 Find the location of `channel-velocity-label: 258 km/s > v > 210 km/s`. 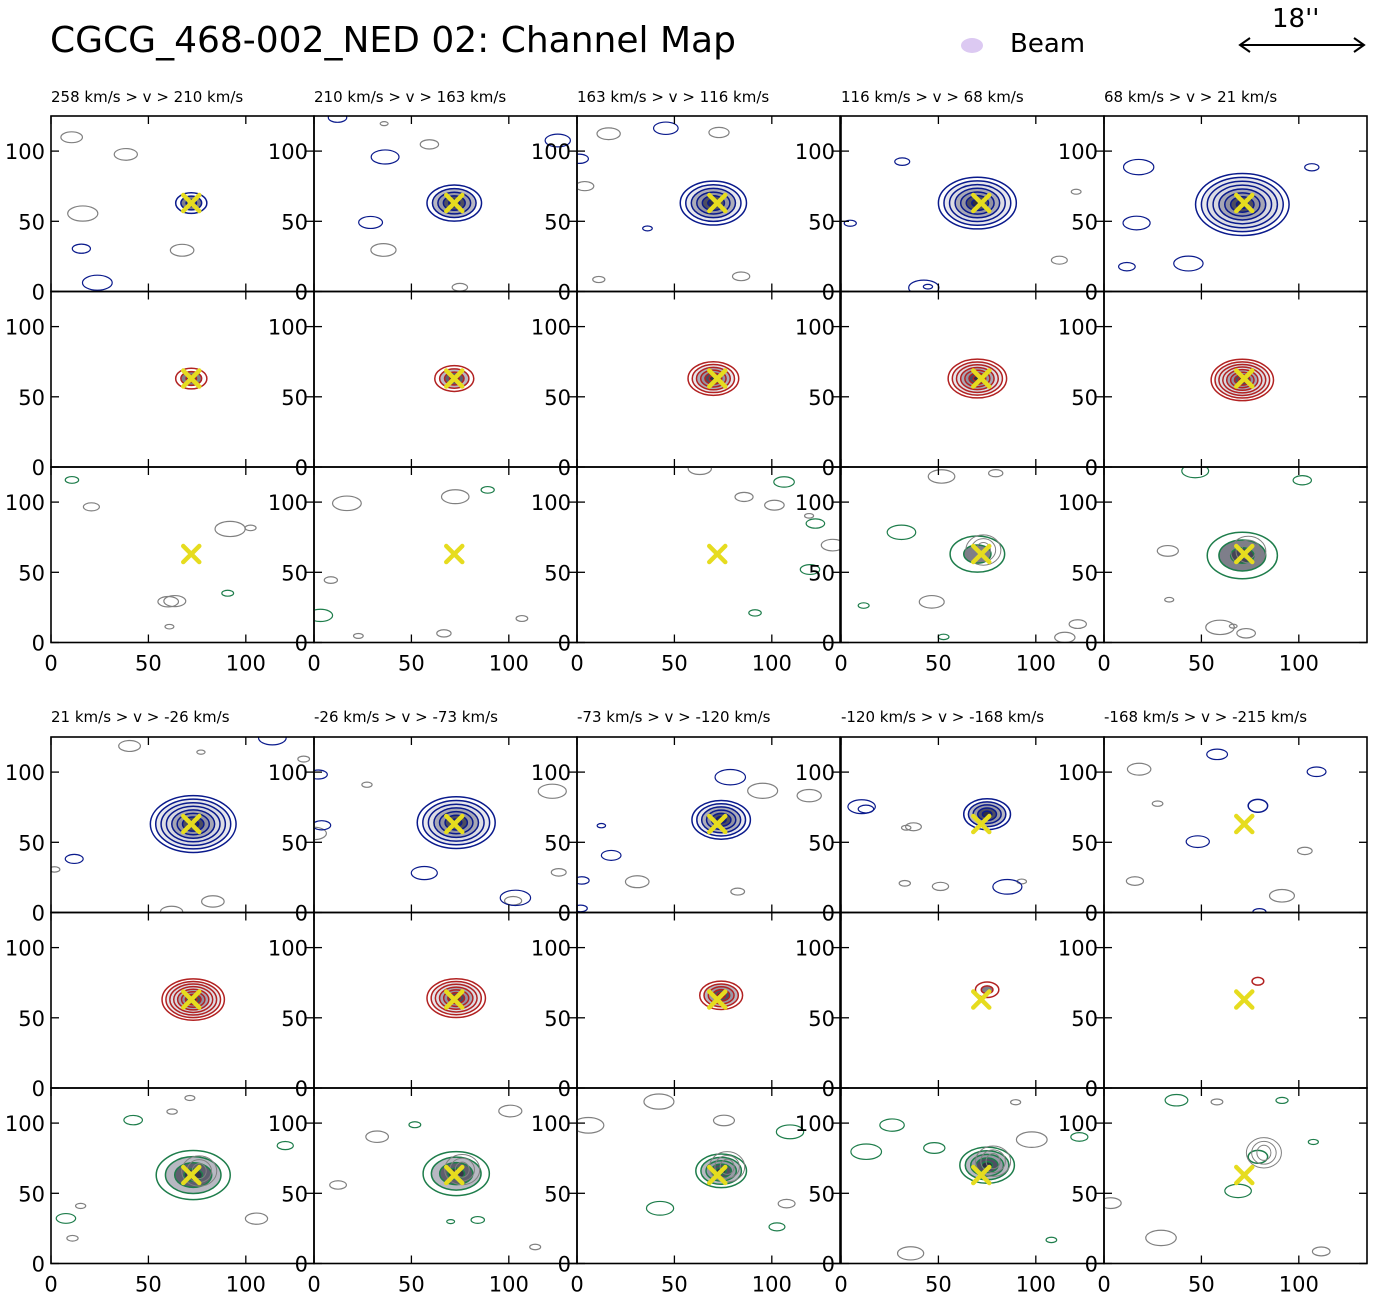

channel-velocity-label: 258 km/s > v > 210 km/s is located at coordinates (147, 97).